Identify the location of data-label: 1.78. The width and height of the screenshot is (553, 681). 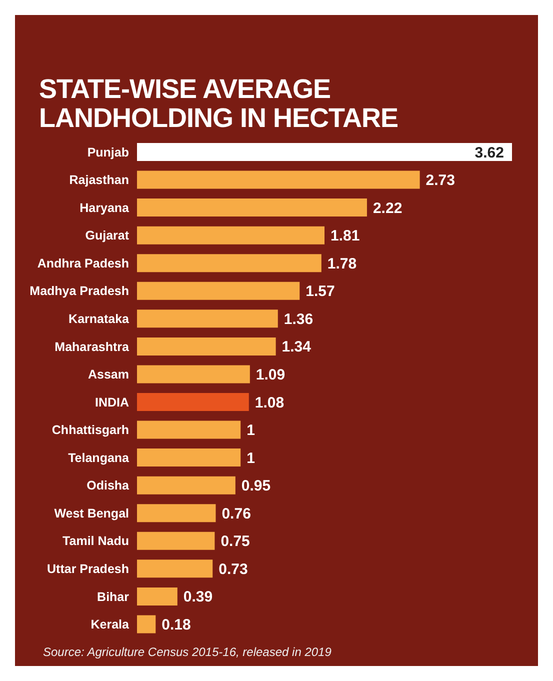
(342, 263).